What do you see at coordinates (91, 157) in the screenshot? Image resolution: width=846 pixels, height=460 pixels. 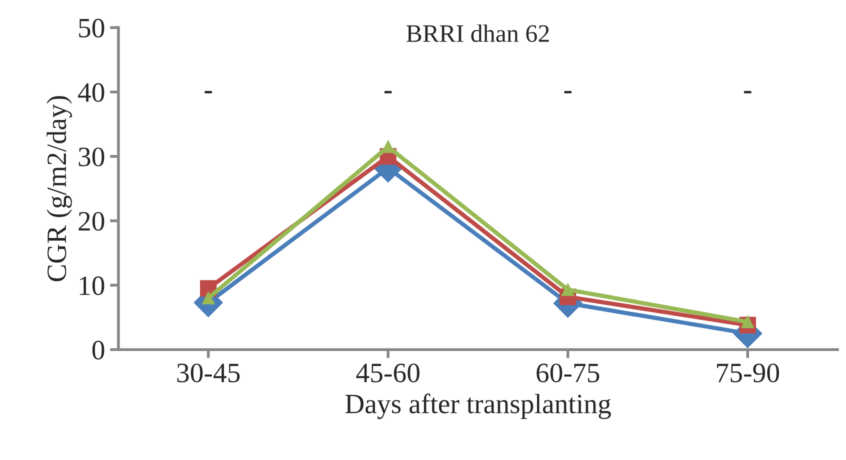 I see `y-tick-label: 30` at bounding box center [91, 157].